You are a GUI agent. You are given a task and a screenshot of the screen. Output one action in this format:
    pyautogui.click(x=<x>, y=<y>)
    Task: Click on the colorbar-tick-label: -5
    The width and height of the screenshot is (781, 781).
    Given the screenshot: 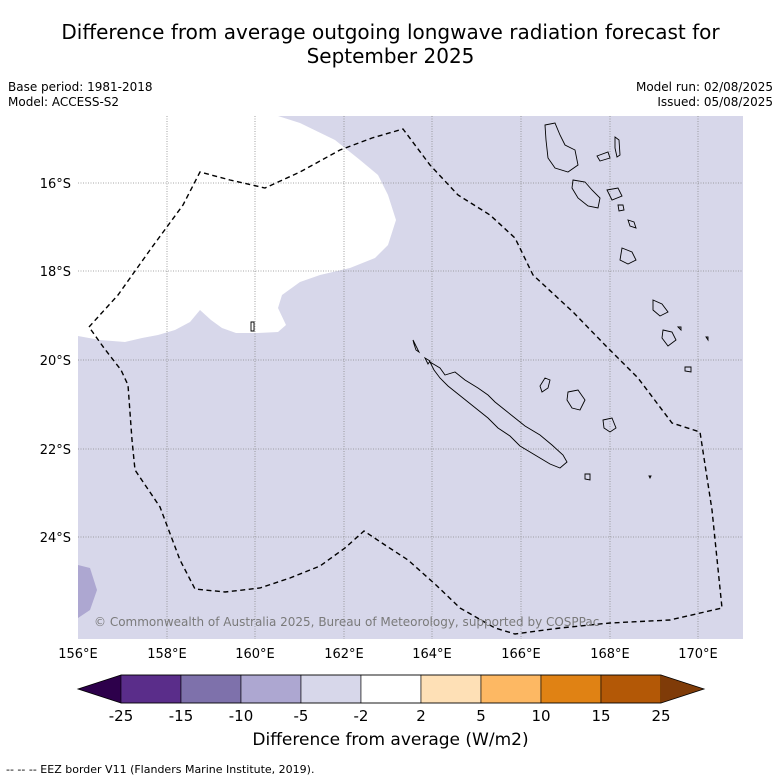 What is the action you would take?
    pyautogui.click(x=301, y=716)
    